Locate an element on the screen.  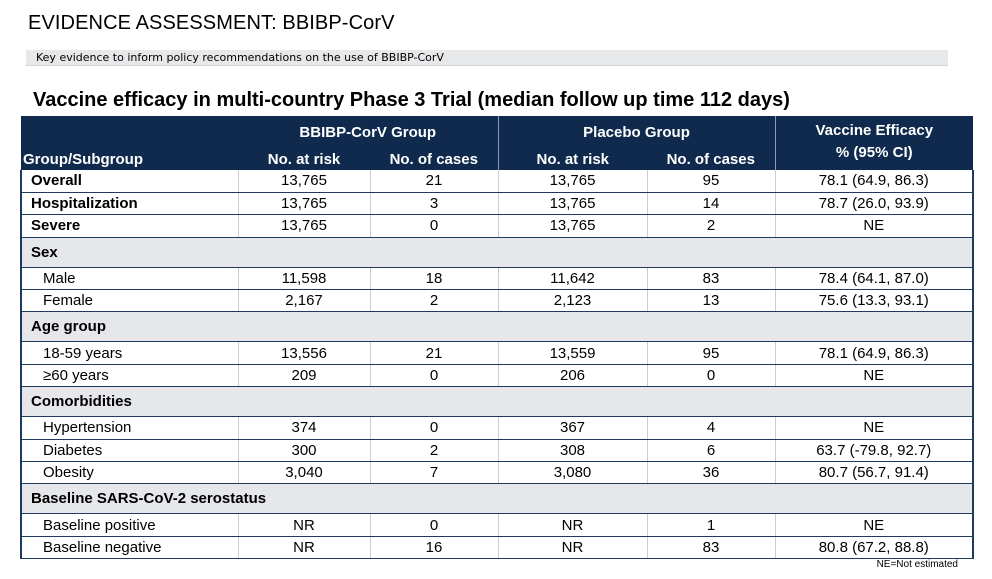
cell-at-risk-vaccine: 13,556 is located at coordinates (303, 353).